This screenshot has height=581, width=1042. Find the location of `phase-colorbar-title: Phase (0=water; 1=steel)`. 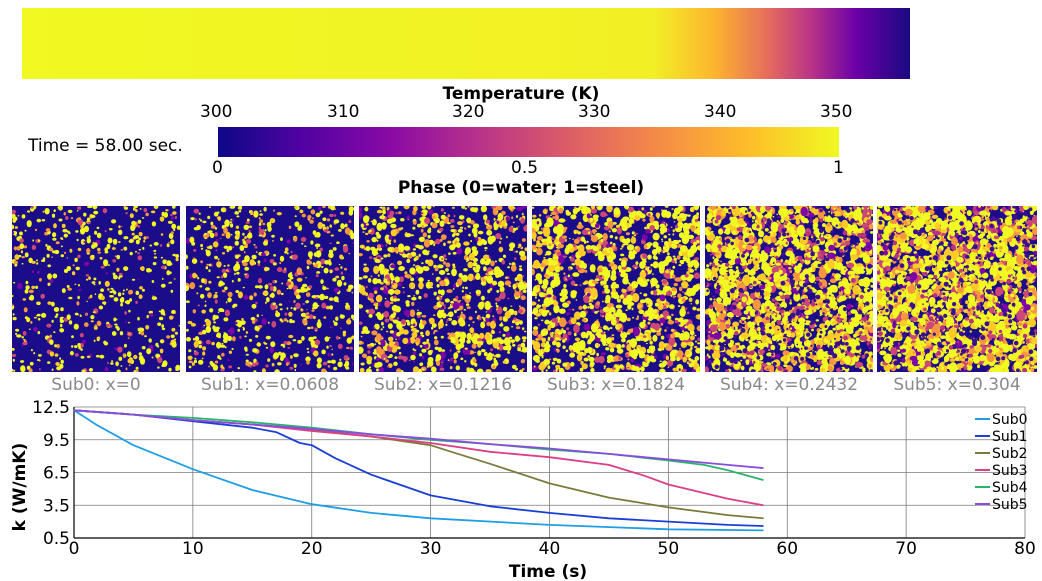

phase-colorbar-title: Phase (0=water; 1=steel) is located at coordinates (521, 188).